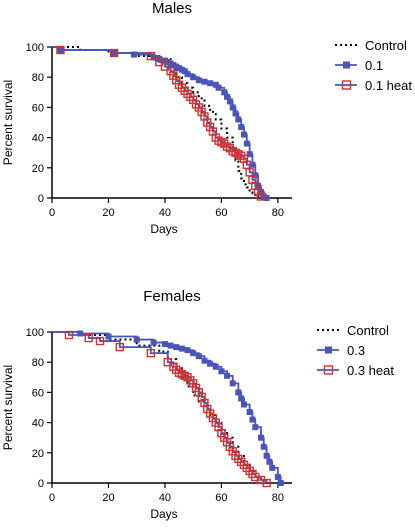  What do you see at coordinates (38, 393) in the screenshot?
I see `y-tick-label: 60` at bounding box center [38, 393].